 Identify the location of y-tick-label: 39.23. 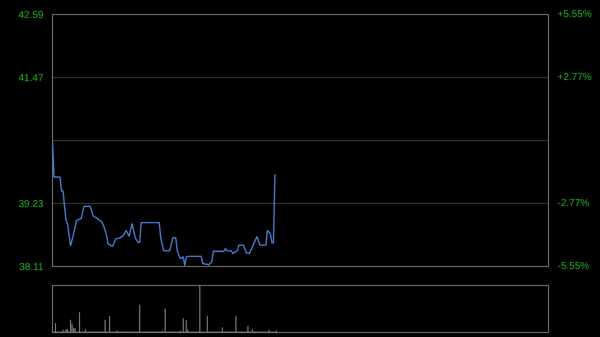
(31, 204).